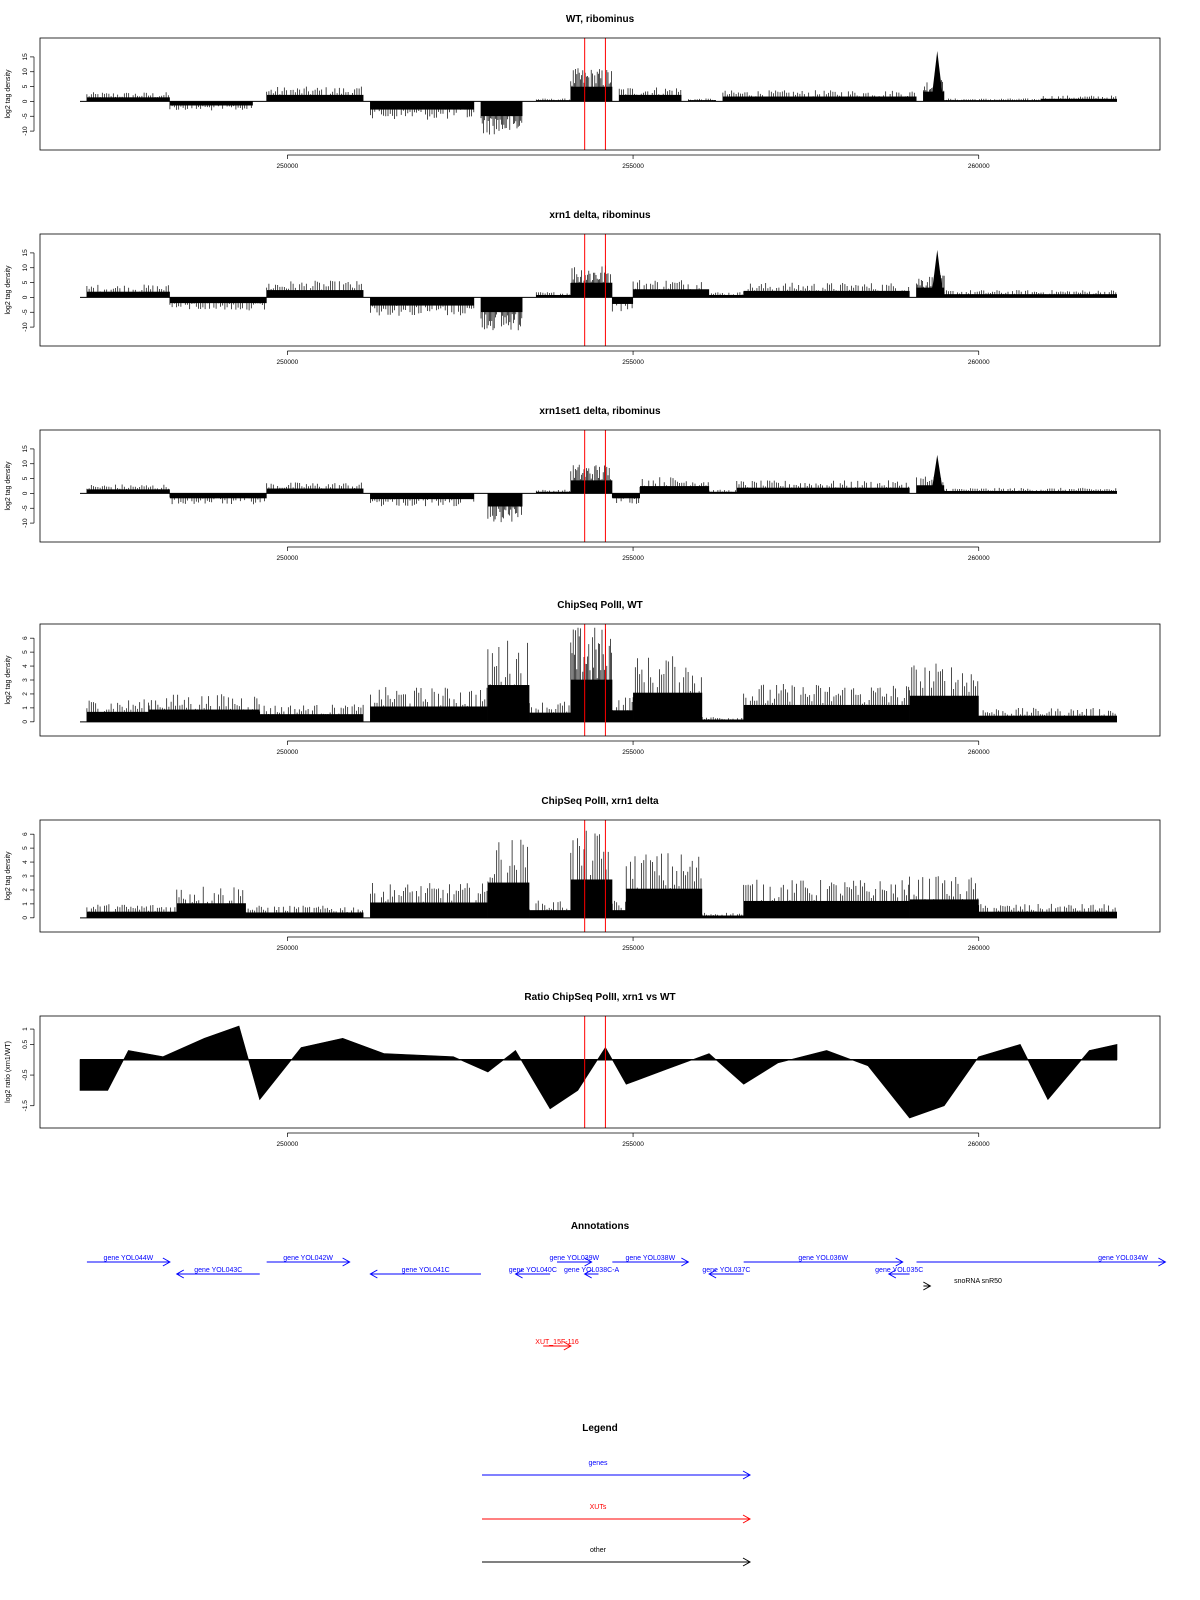 Image resolution: width=1200 pixels, height=1600 pixels. Describe the element at coordinates (598, 1072) in the screenshot. I see `ratio-area` at that location.